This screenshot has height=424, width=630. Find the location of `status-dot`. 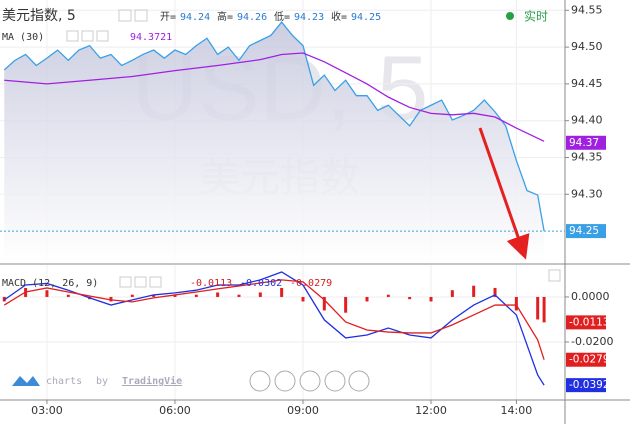

status-dot is located at coordinates (510, 16).